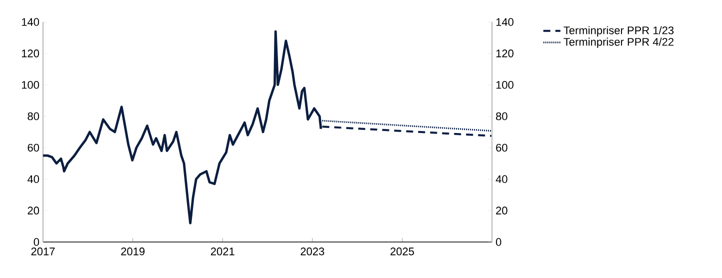 This screenshot has height=278, width=722. I want to click on x-tick-label: 2017, so click(43, 252).